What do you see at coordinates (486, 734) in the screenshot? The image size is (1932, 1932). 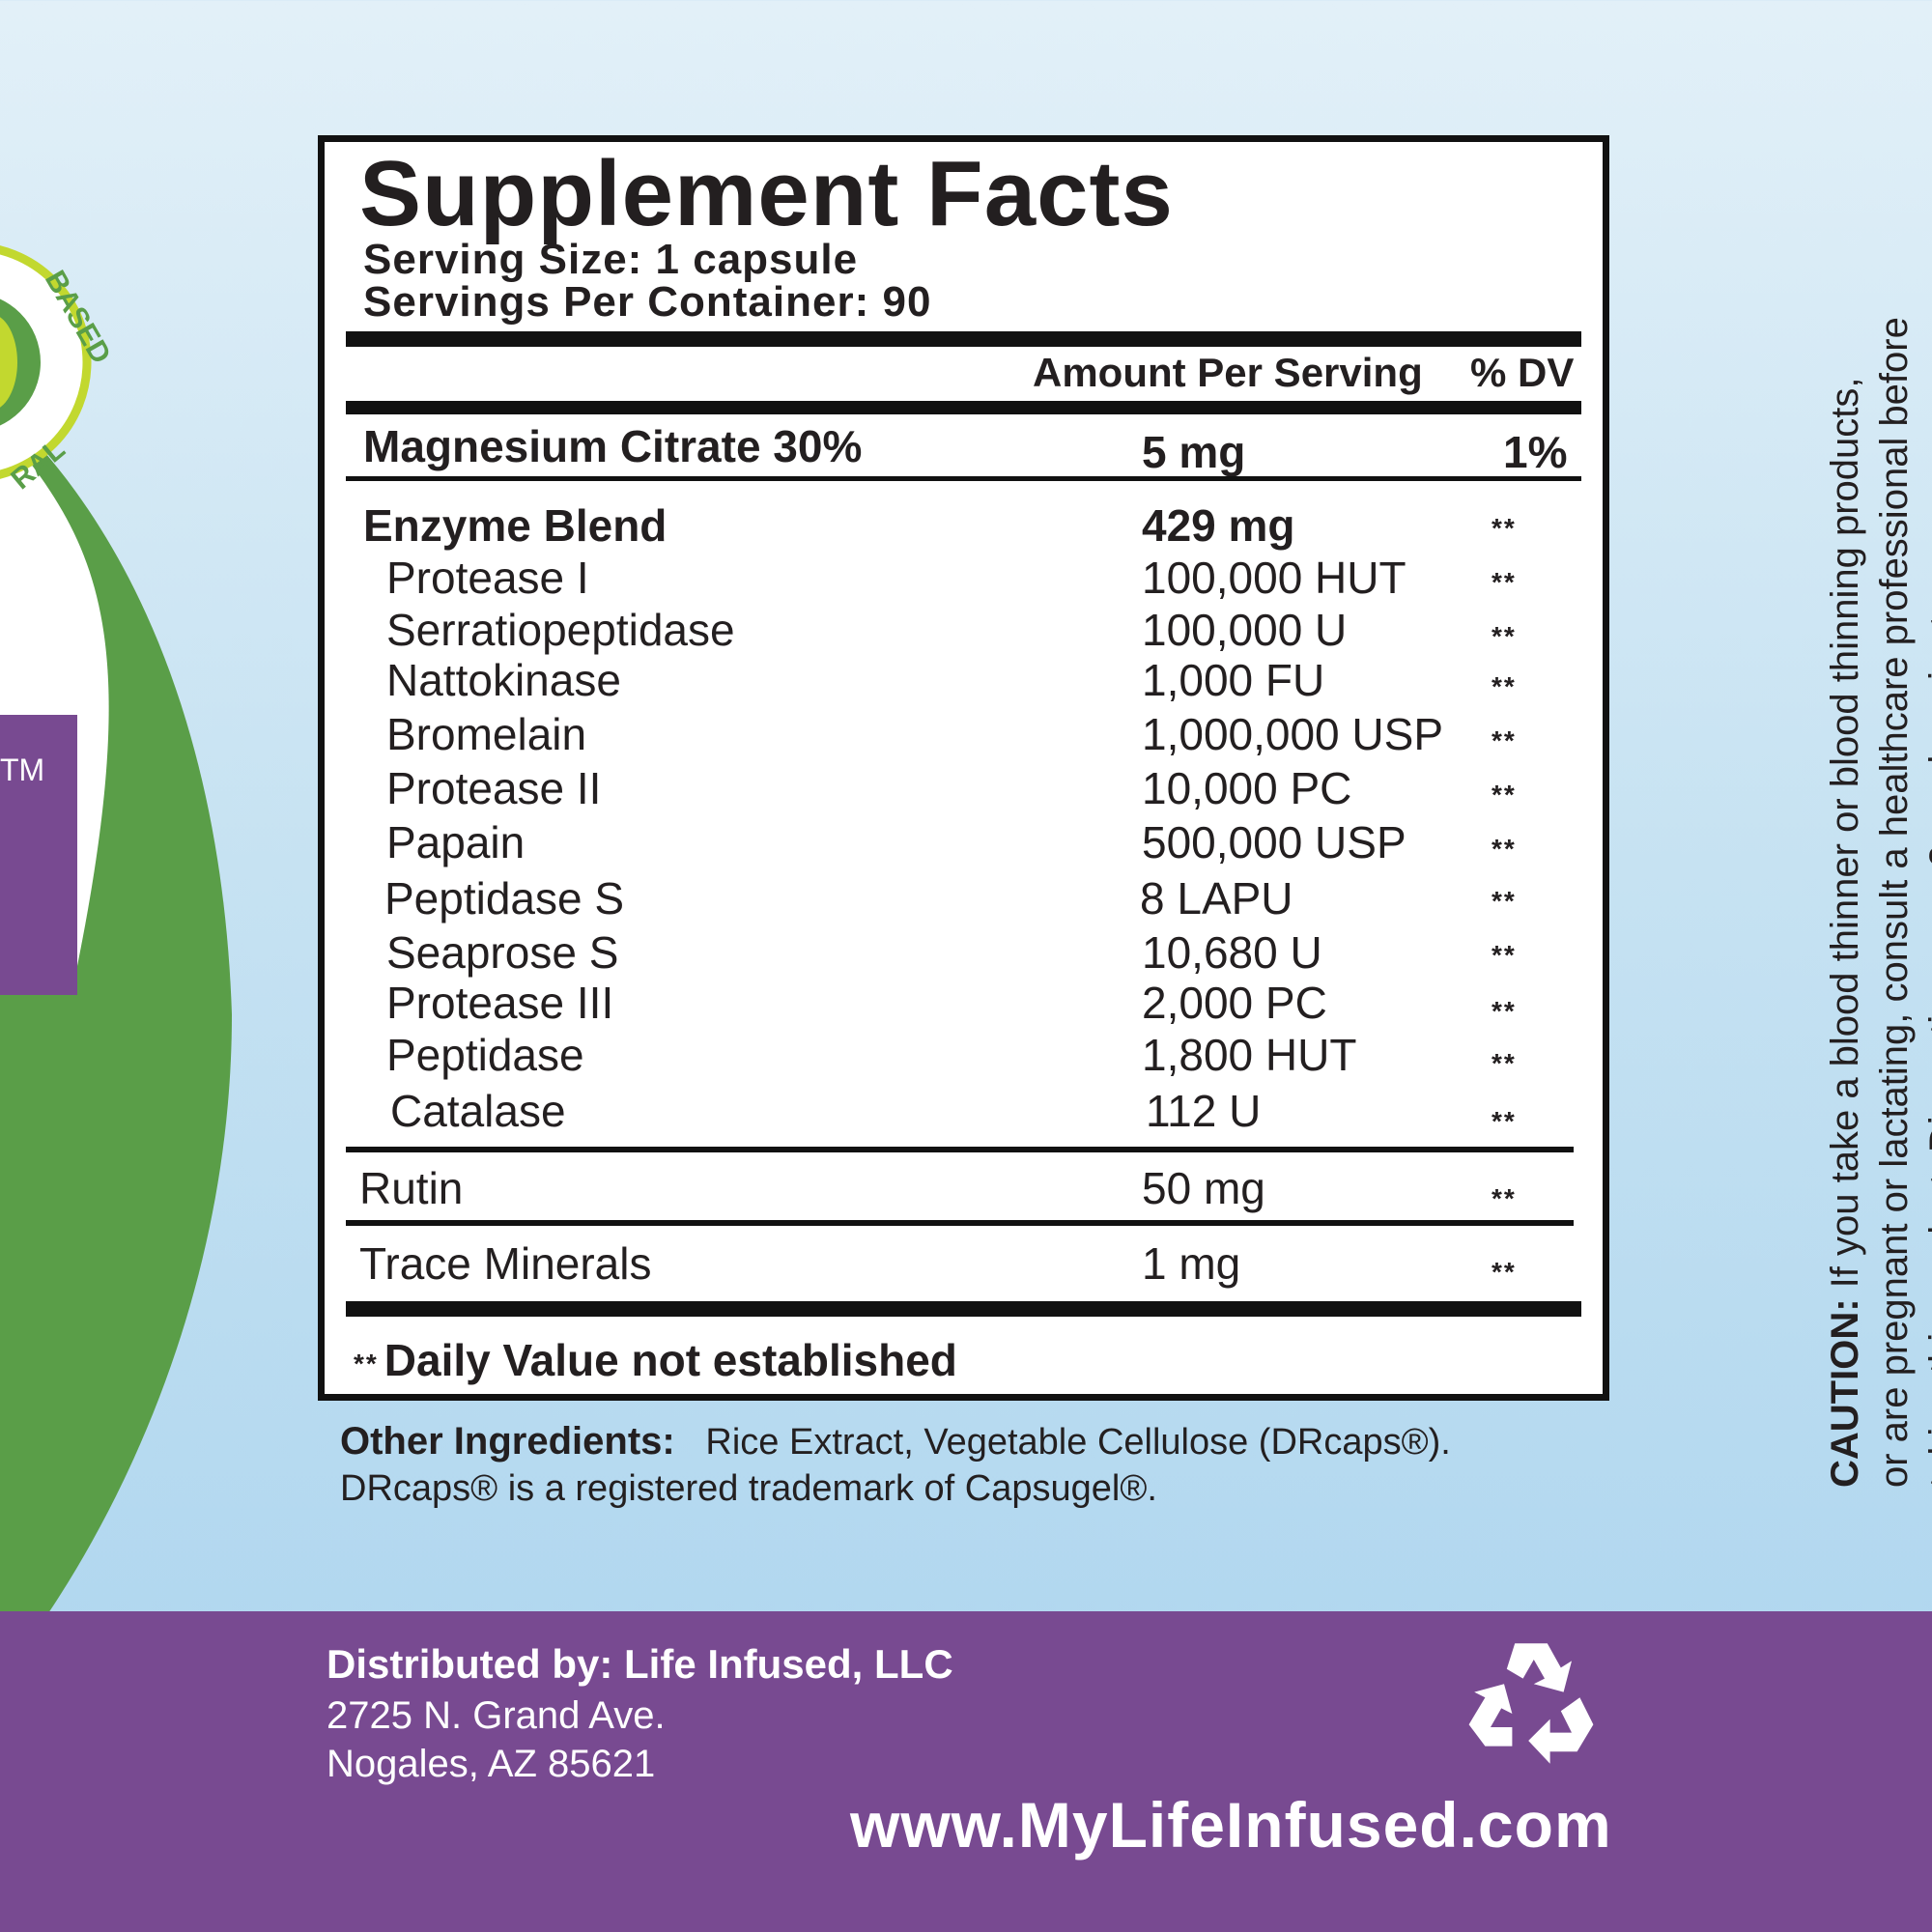 I see `ingredient-name: Bromelain` at bounding box center [486, 734].